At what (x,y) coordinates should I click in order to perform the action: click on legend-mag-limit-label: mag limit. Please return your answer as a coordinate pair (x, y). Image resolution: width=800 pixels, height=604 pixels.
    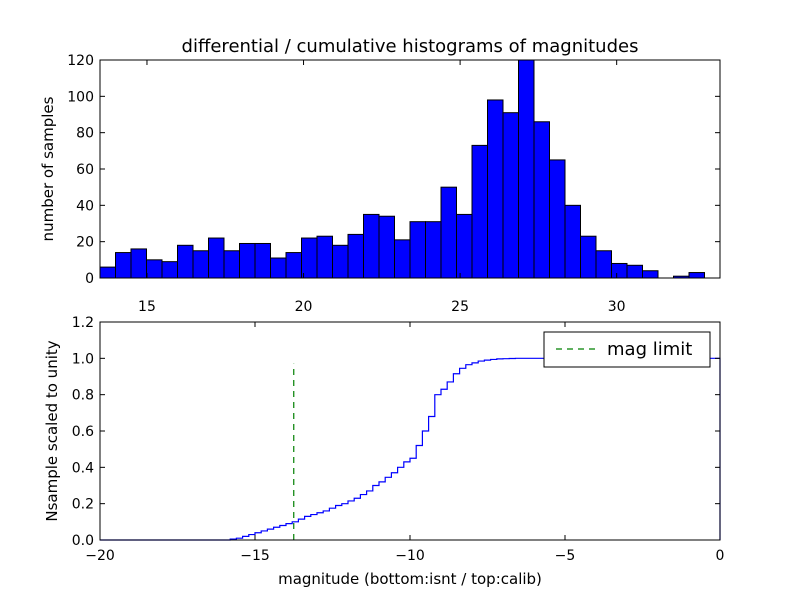
    Looking at the image, I should click on (649, 349).